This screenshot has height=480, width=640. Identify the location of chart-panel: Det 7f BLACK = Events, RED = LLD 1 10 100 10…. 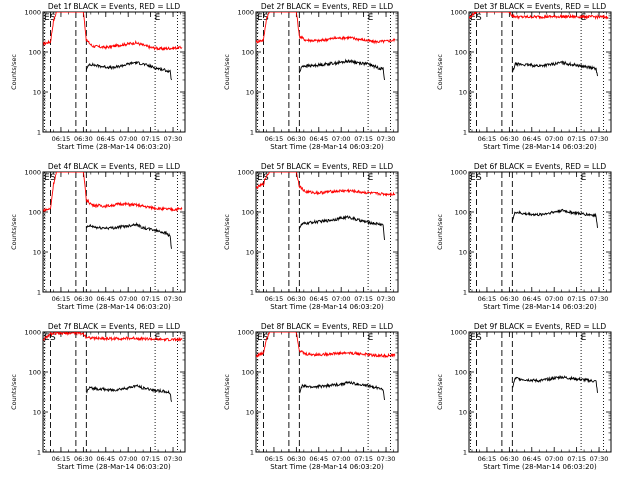
(98, 396).